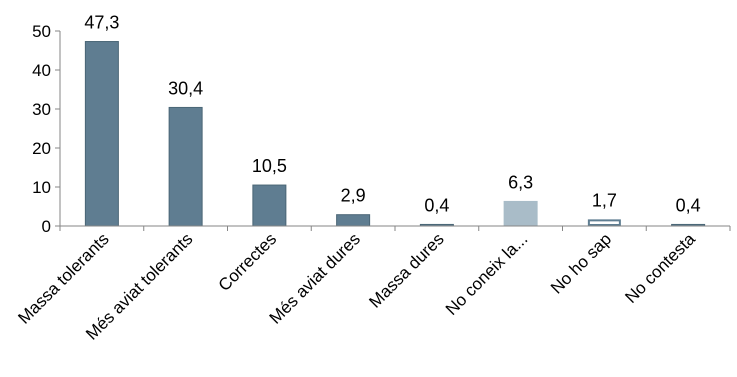 This screenshot has height=377, width=737. I want to click on data-label: 47,3, so click(101, 23).